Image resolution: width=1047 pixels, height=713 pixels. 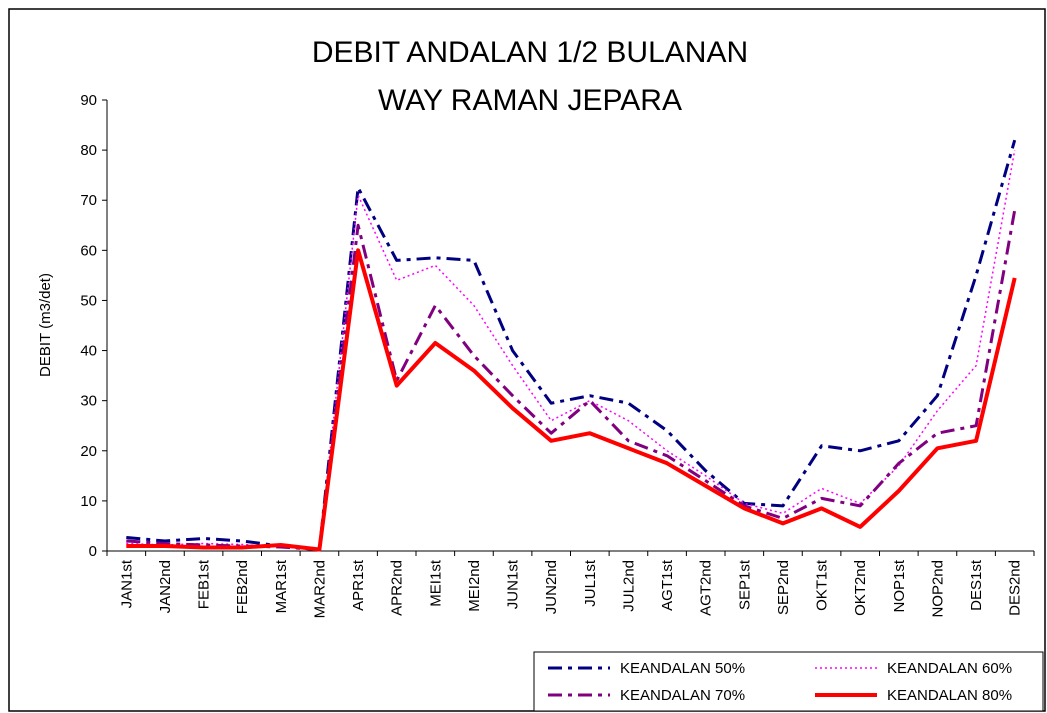 I want to click on x-tick-label: MEI1st, so click(x=435, y=583).